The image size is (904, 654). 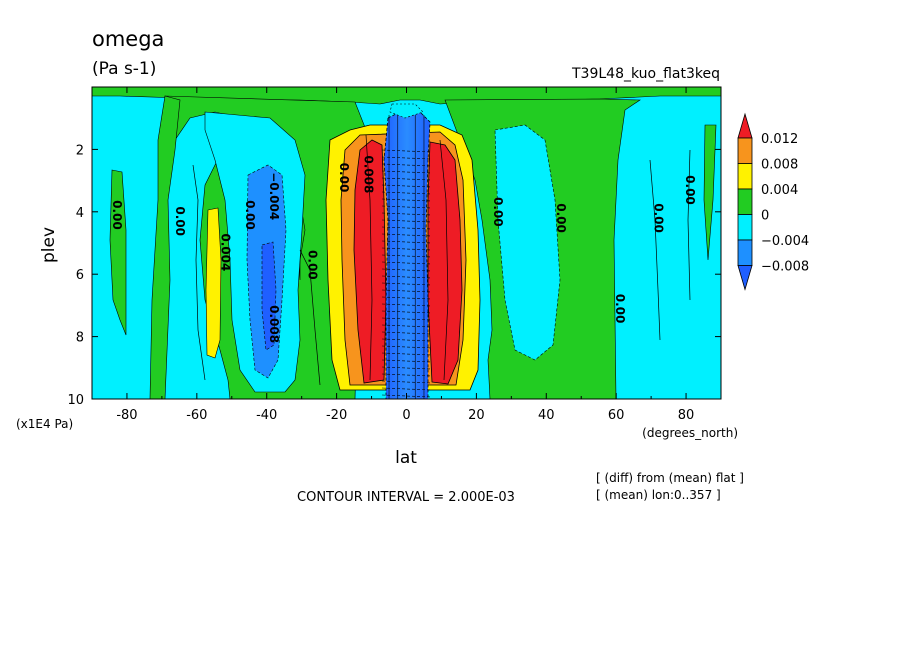 What do you see at coordinates (336, 415) in the screenshot?
I see `x-tick-label: -20` at bounding box center [336, 415].